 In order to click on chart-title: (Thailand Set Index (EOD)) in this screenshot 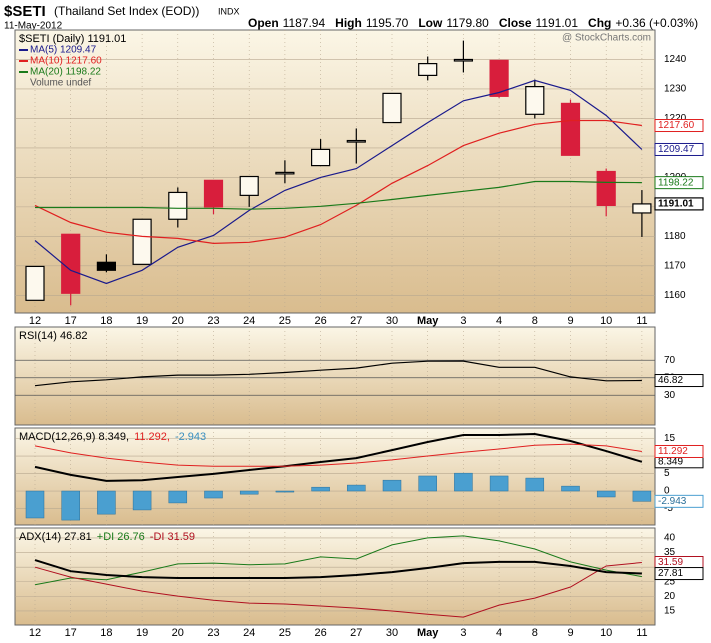, I will do `click(126, 11)`.